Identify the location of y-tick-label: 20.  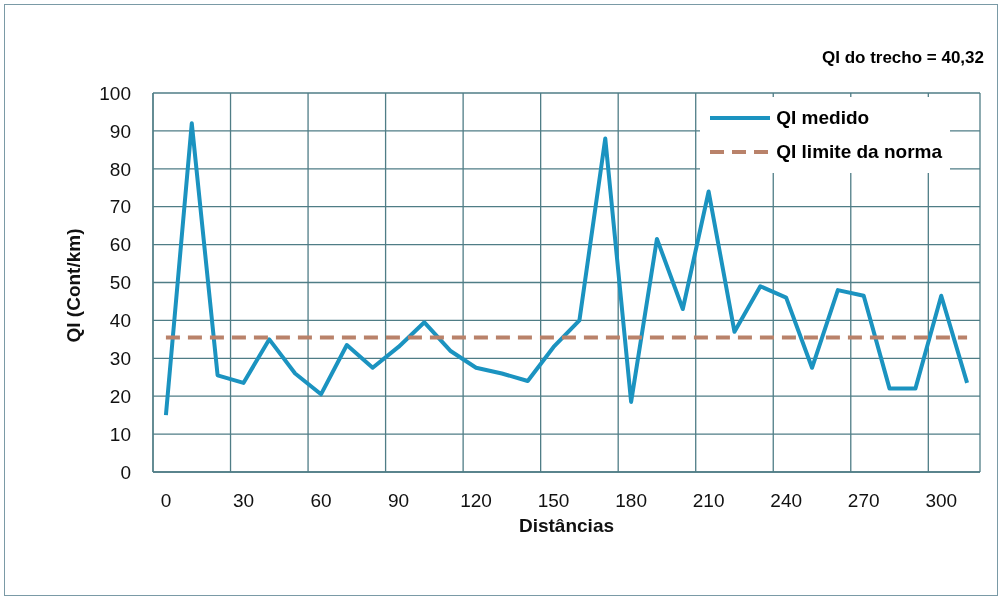
(120, 396).